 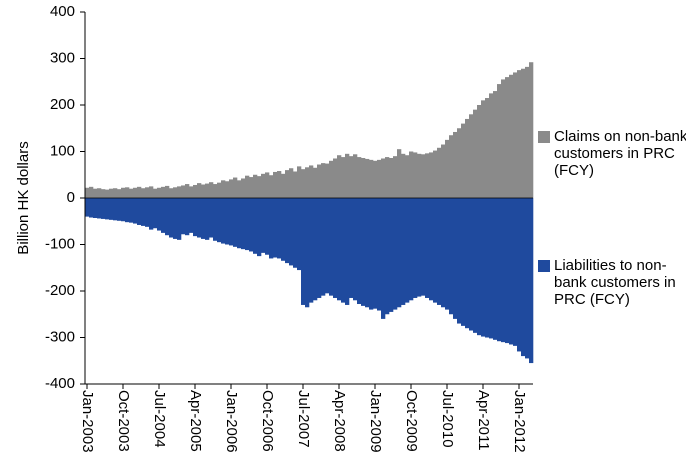 What do you see at coordinates (62, 150) in the screenshot?
I see `y-tick-label: 100` at bounding box center [62, 150].